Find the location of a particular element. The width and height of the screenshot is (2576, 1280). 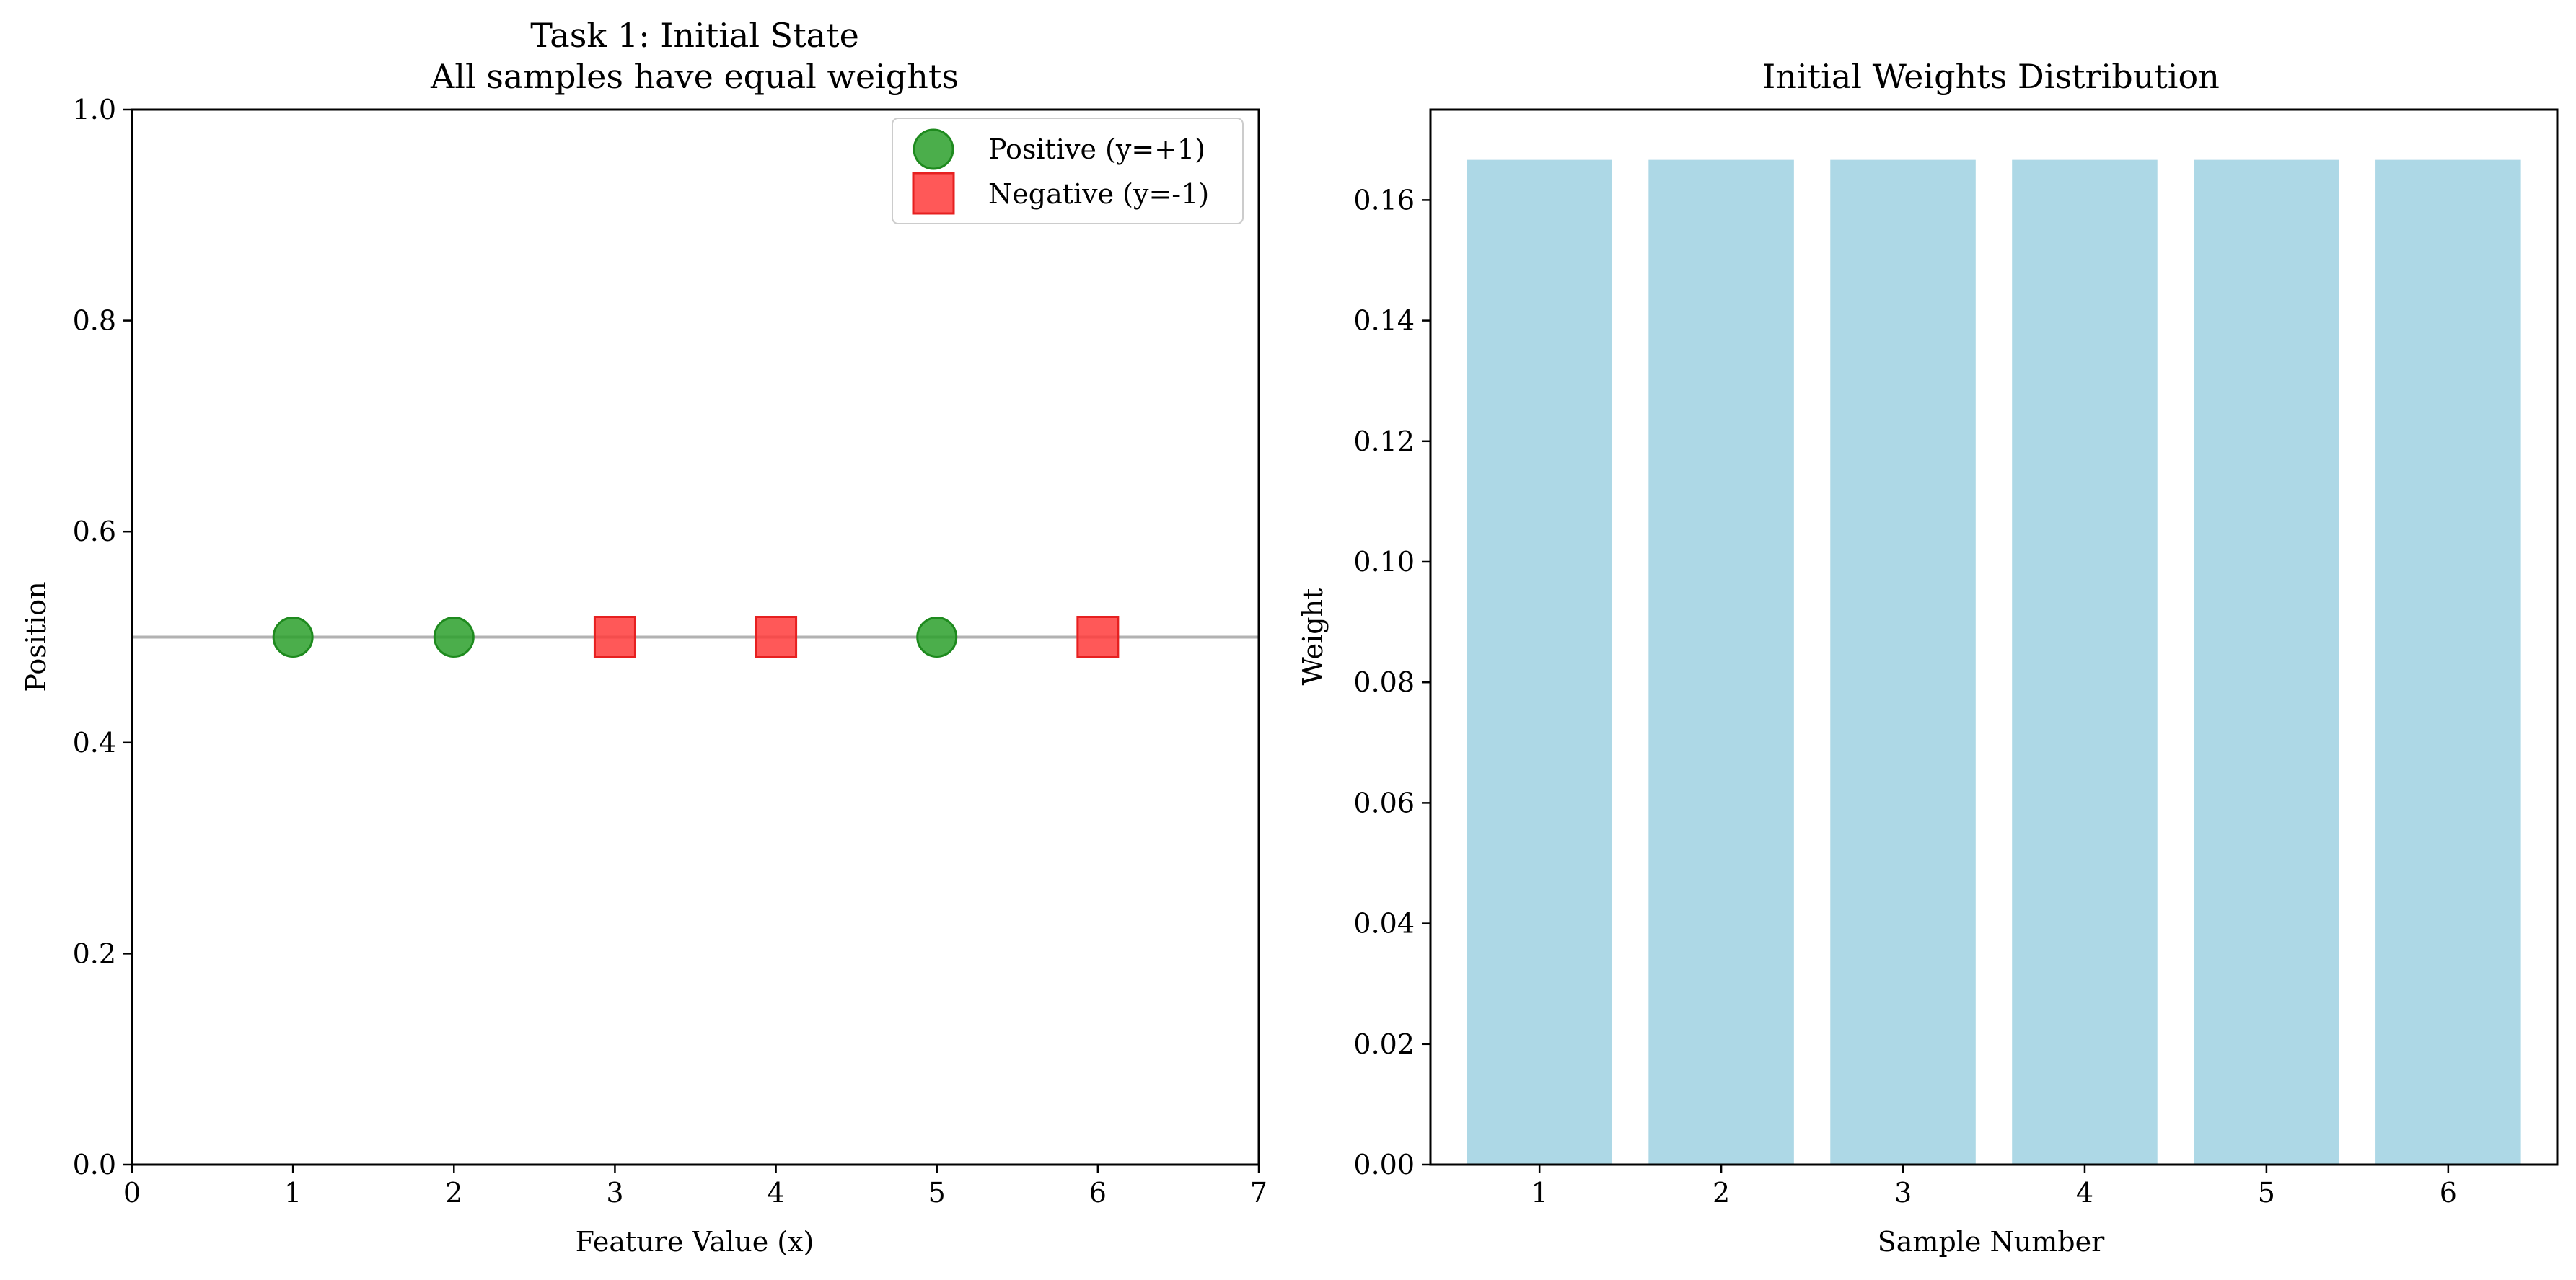

x-axis-label: Feature Value (x) is located at coordinates (695, 1242).